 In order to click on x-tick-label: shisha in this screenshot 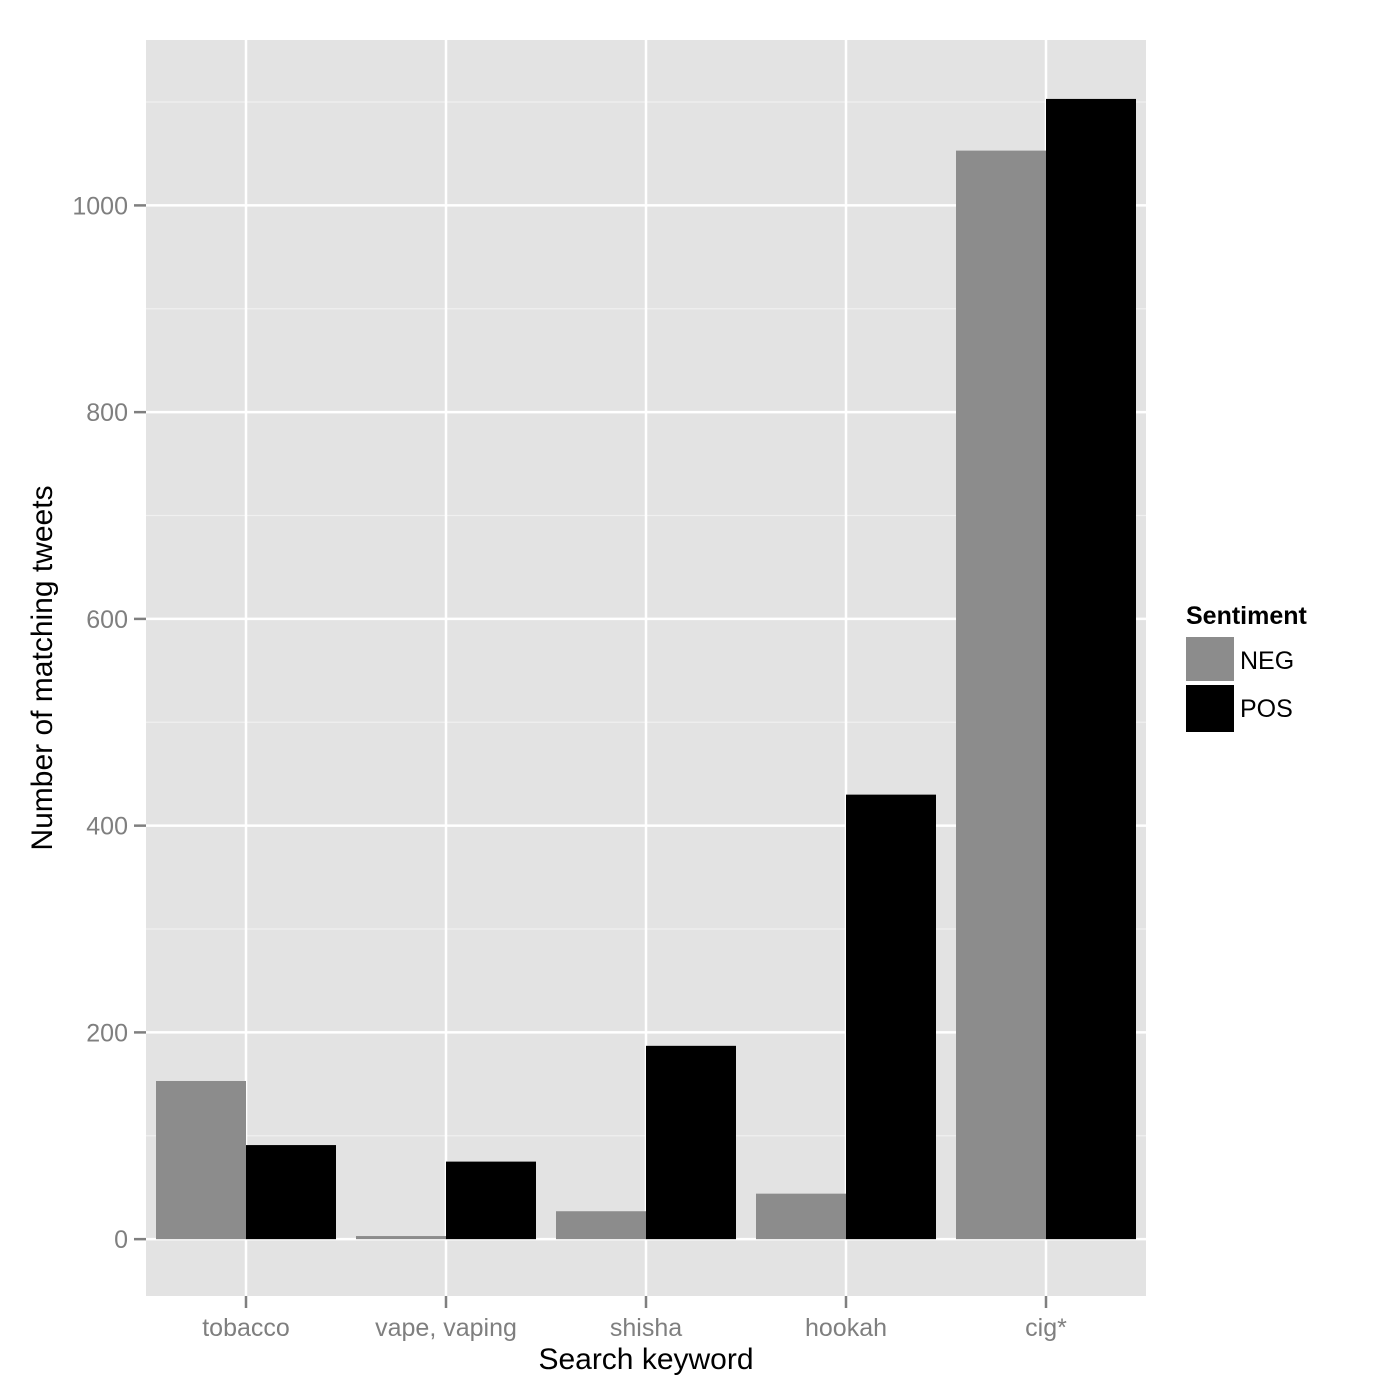, I will do `click(646, 1328)`.